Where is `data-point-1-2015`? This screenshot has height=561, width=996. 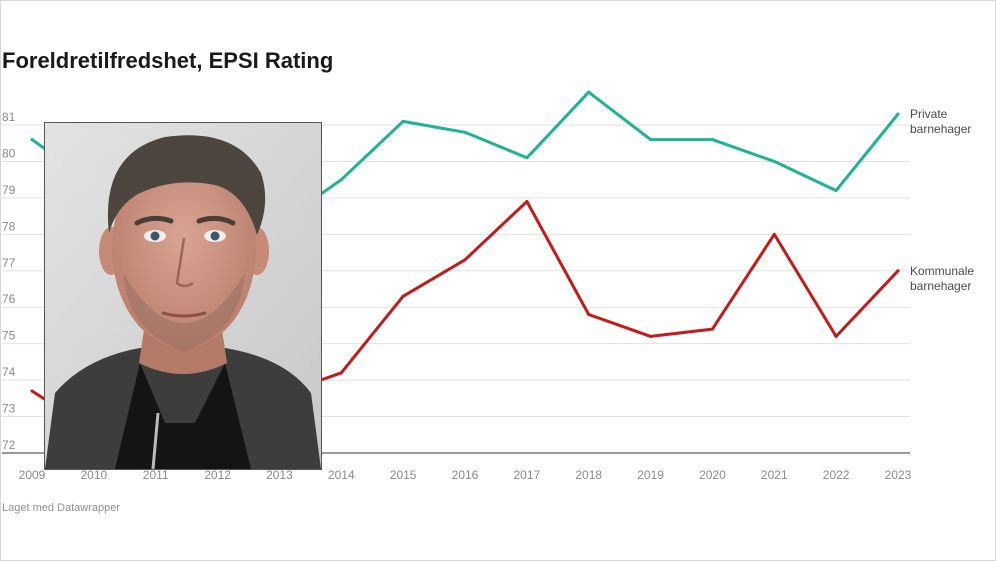
data-point-1-2015 is located at coordinates (403, 296).